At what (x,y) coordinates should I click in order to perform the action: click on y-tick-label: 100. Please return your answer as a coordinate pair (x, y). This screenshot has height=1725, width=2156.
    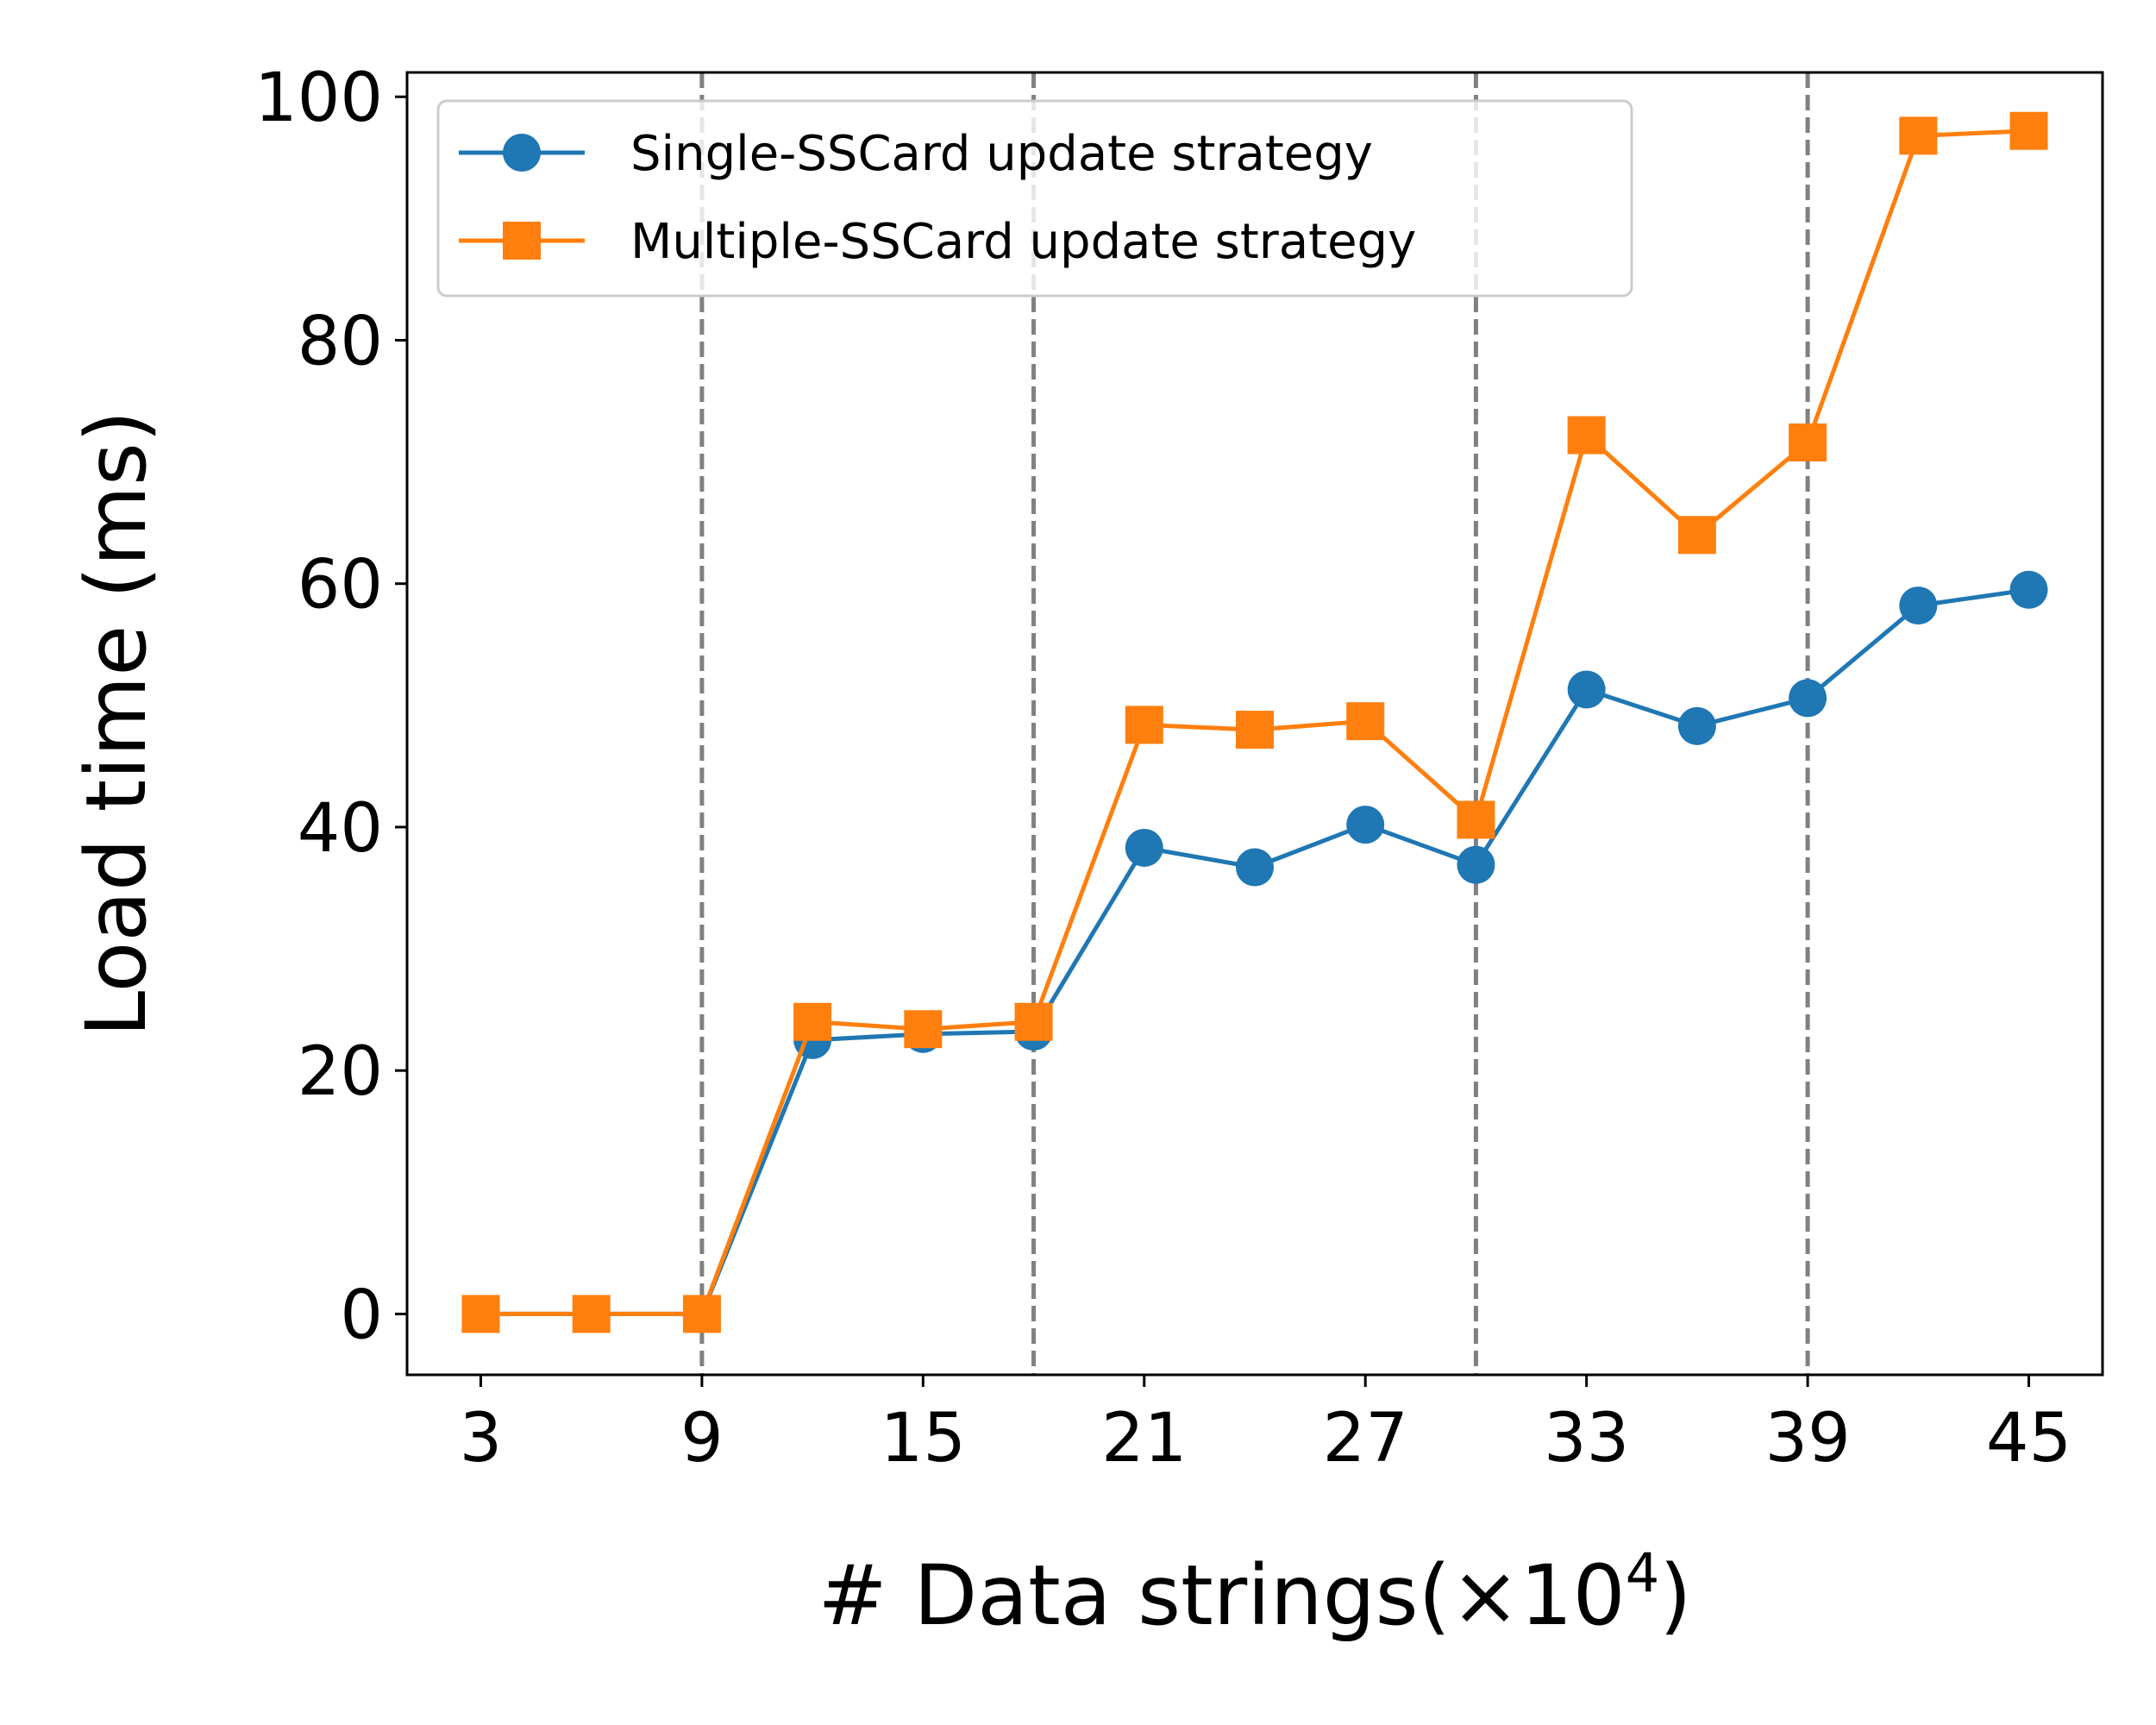
    Looking at the image, I should click on (318, 99).